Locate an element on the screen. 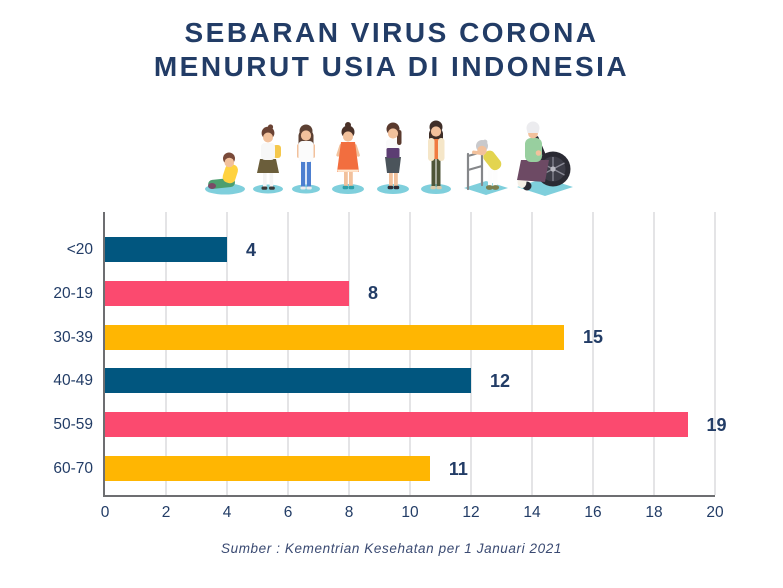 The height and width of the screenshot is (588, 783). x-tick-label-8: 8 is located at coordinates (349, 512).